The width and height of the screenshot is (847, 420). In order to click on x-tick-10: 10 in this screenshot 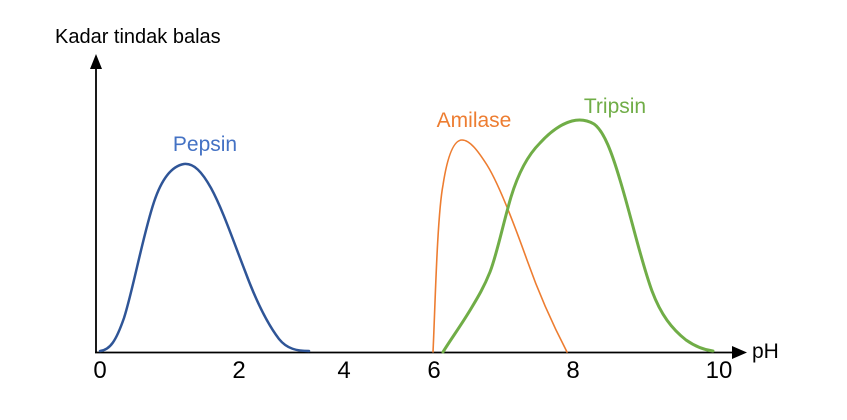, I will do `click(719, 370)`.